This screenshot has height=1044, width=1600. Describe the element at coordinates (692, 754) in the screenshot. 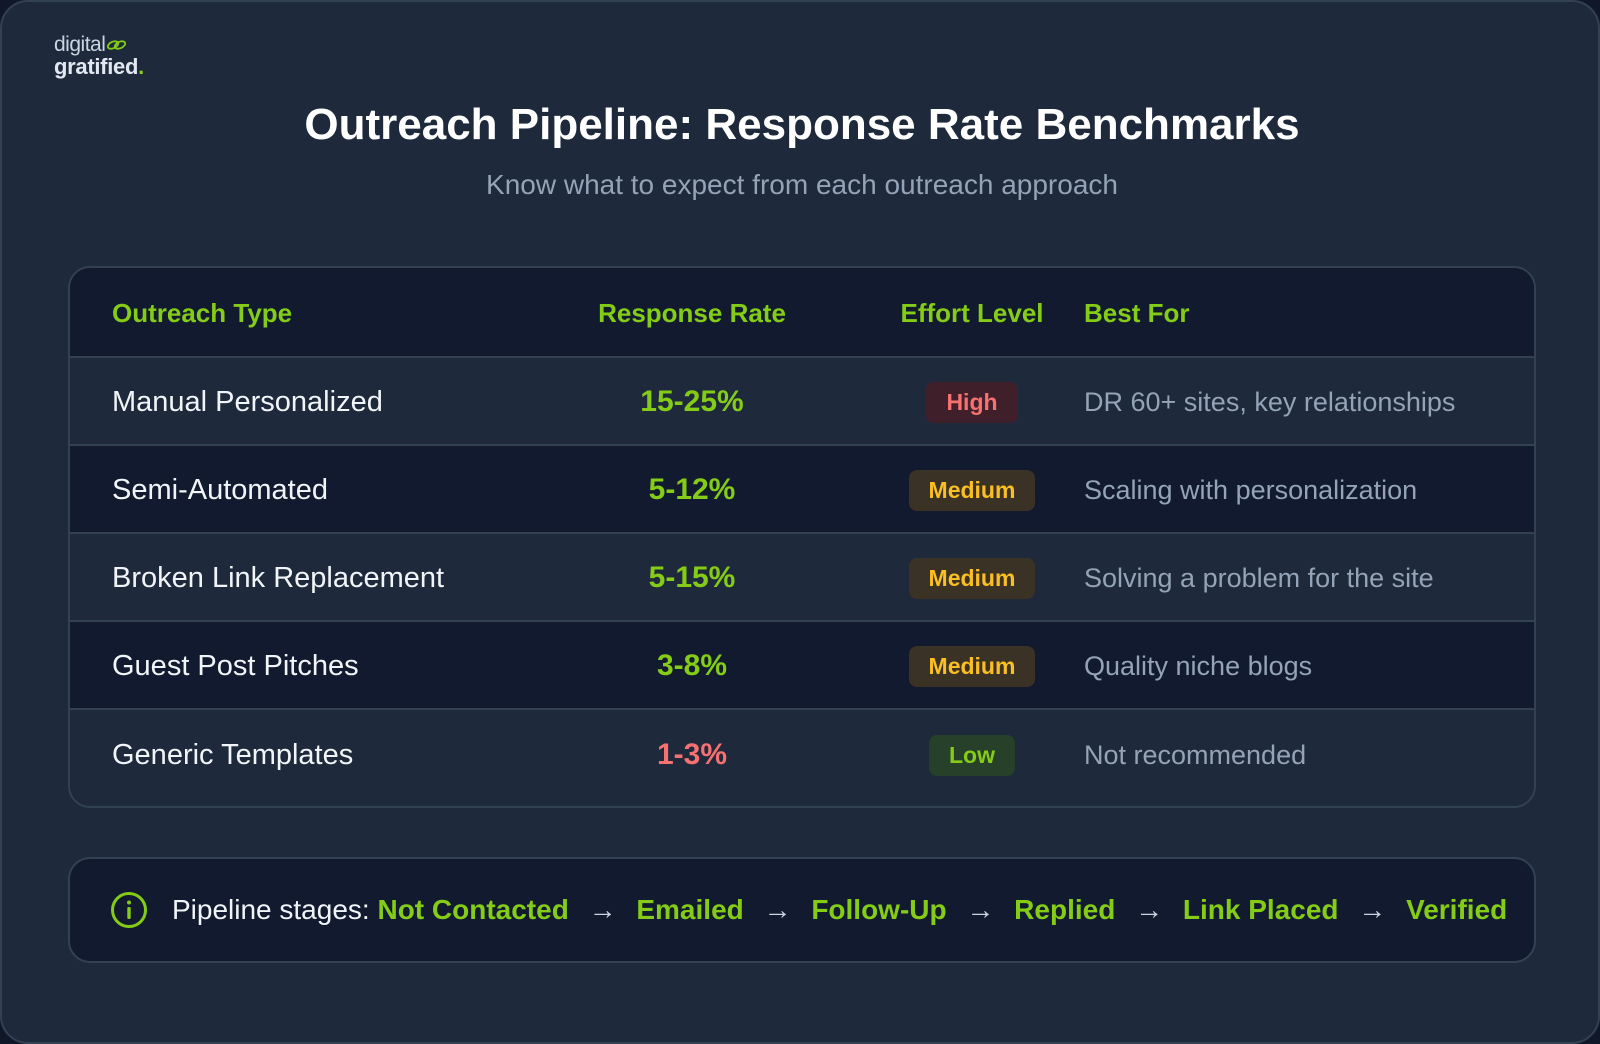

I see `response-rate-cell: 1-3%` at that location.